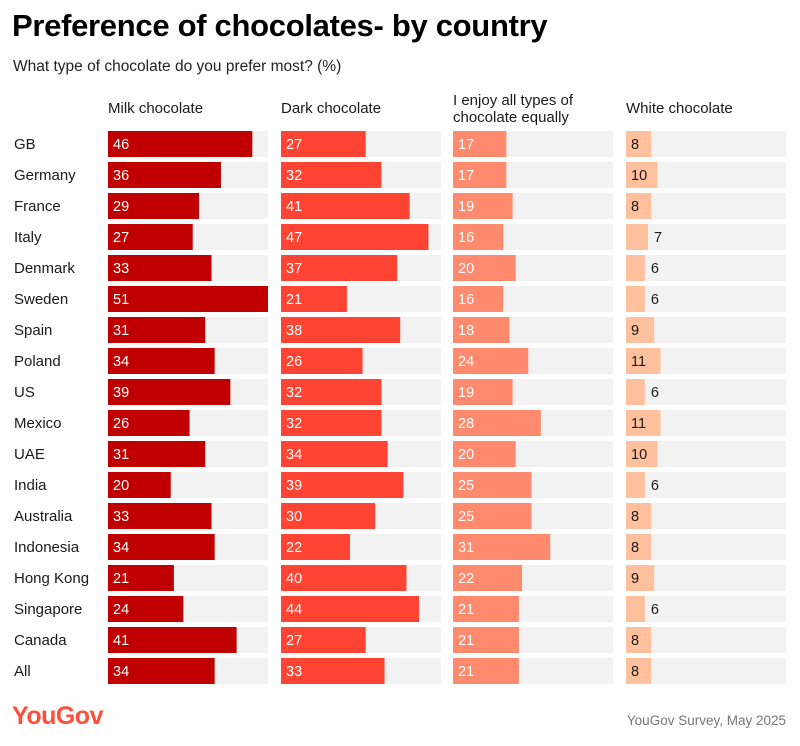 The image size is (800, 746). Describe the element at coordinates (121, 145) in the screenshot. I see `data-label: 46` at that location.